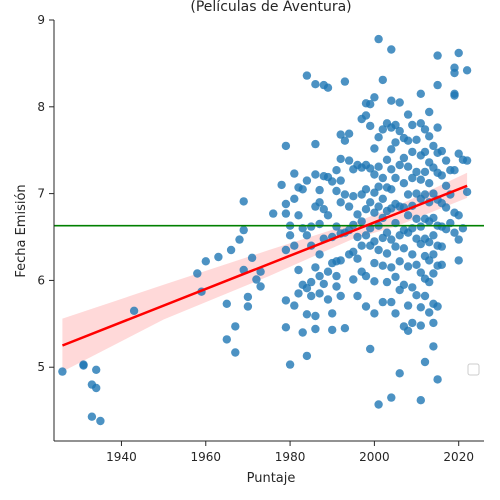 The image size is (500, 500). Describe the element at coordinates (121, 457) in the screenshot. I see `x-tick-label: 1940` at that location.